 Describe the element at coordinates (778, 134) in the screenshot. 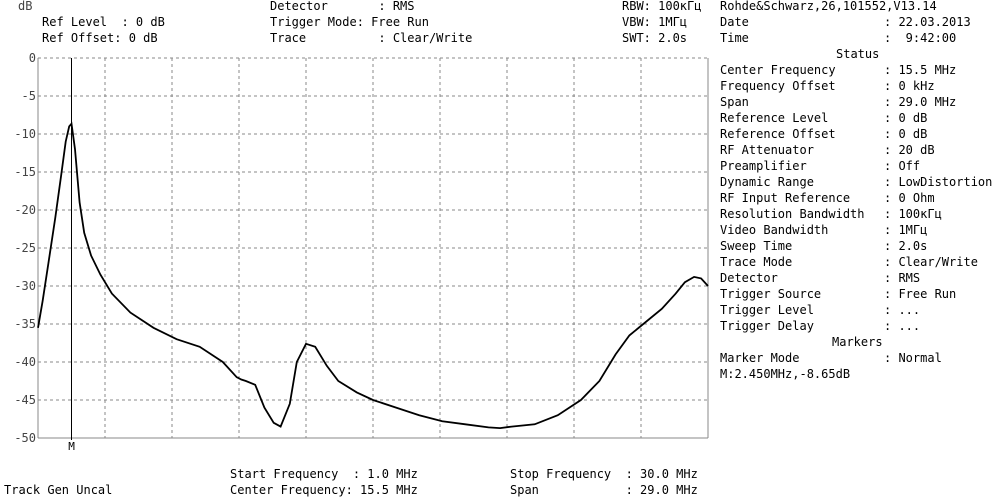

I see `status-label: Reference Offset` at that location.